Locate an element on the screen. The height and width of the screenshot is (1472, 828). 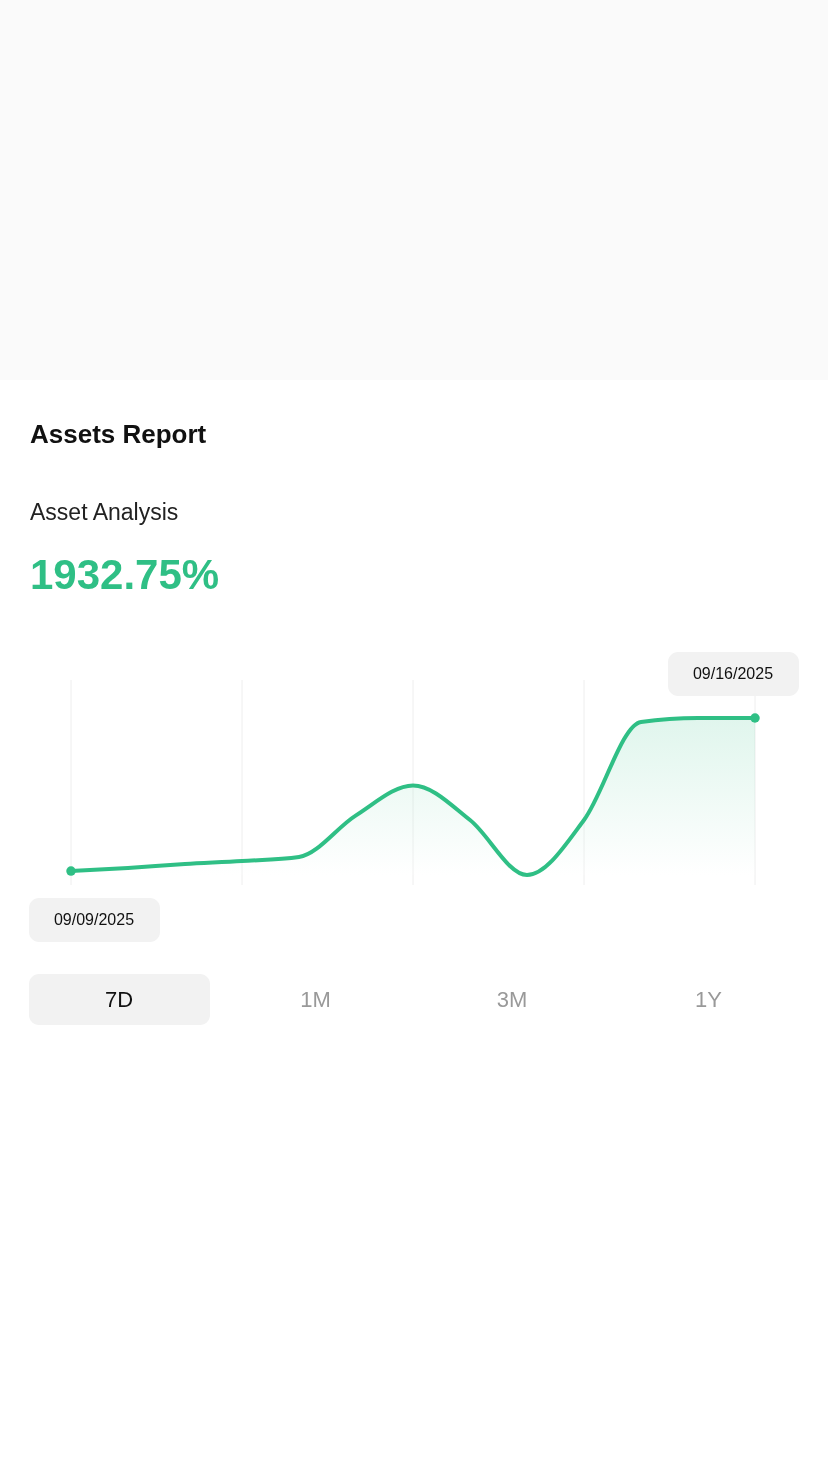
chart-subtitle: Asset Analysis is located at coordinates (104, 512).